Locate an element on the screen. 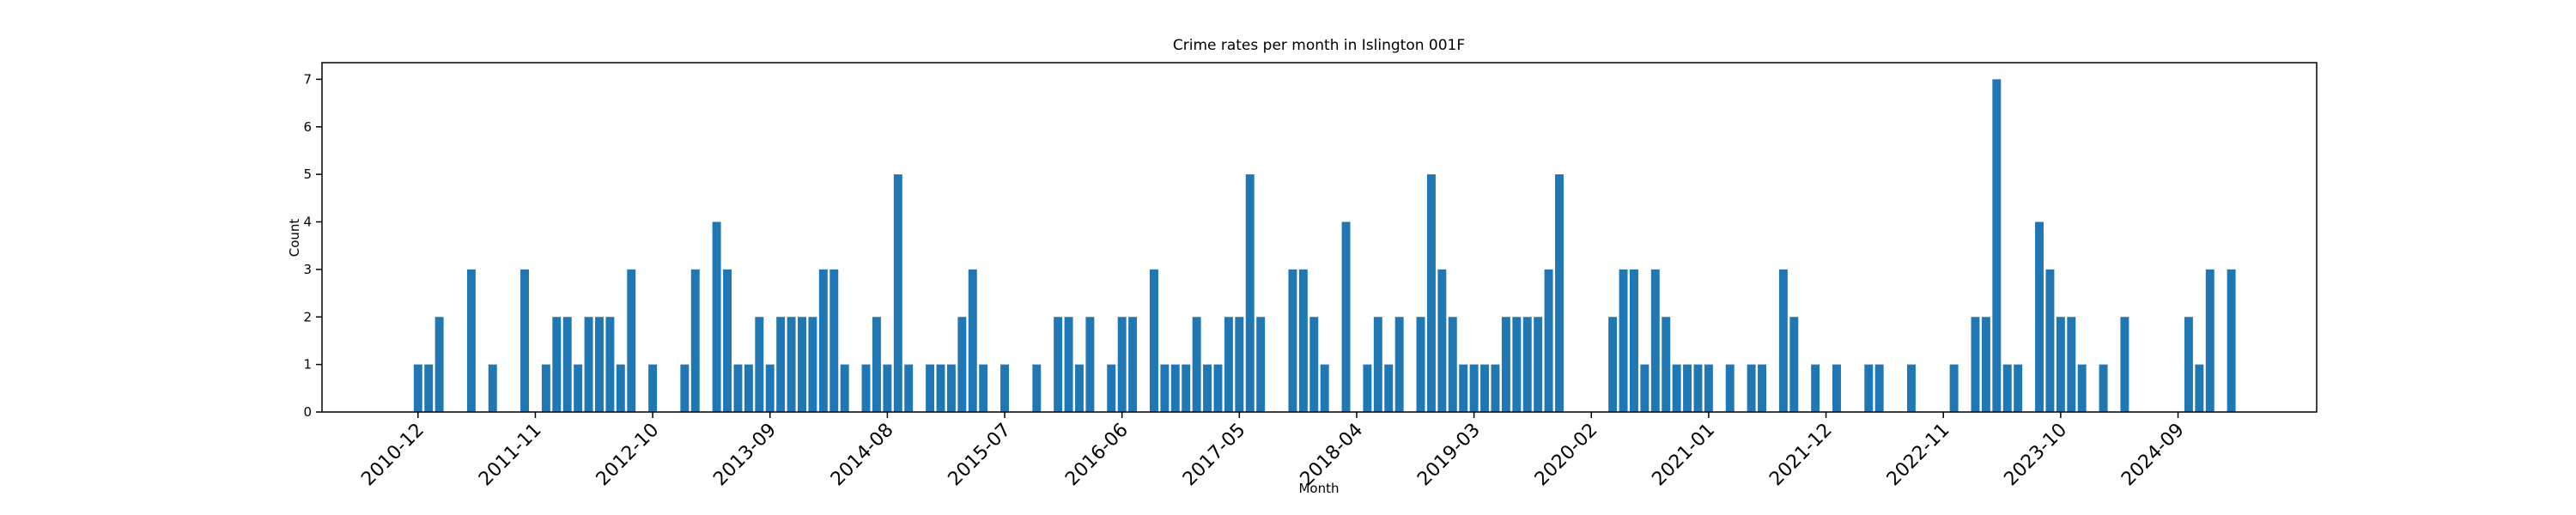  x-tick-label: 2014-08 is located at coordinates (863, 455).